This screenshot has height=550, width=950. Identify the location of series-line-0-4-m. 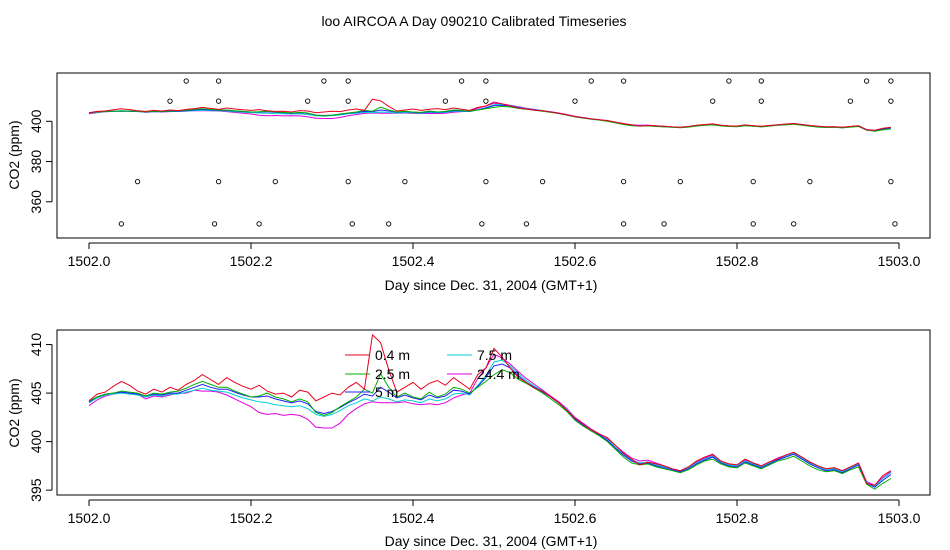
(489, 114).